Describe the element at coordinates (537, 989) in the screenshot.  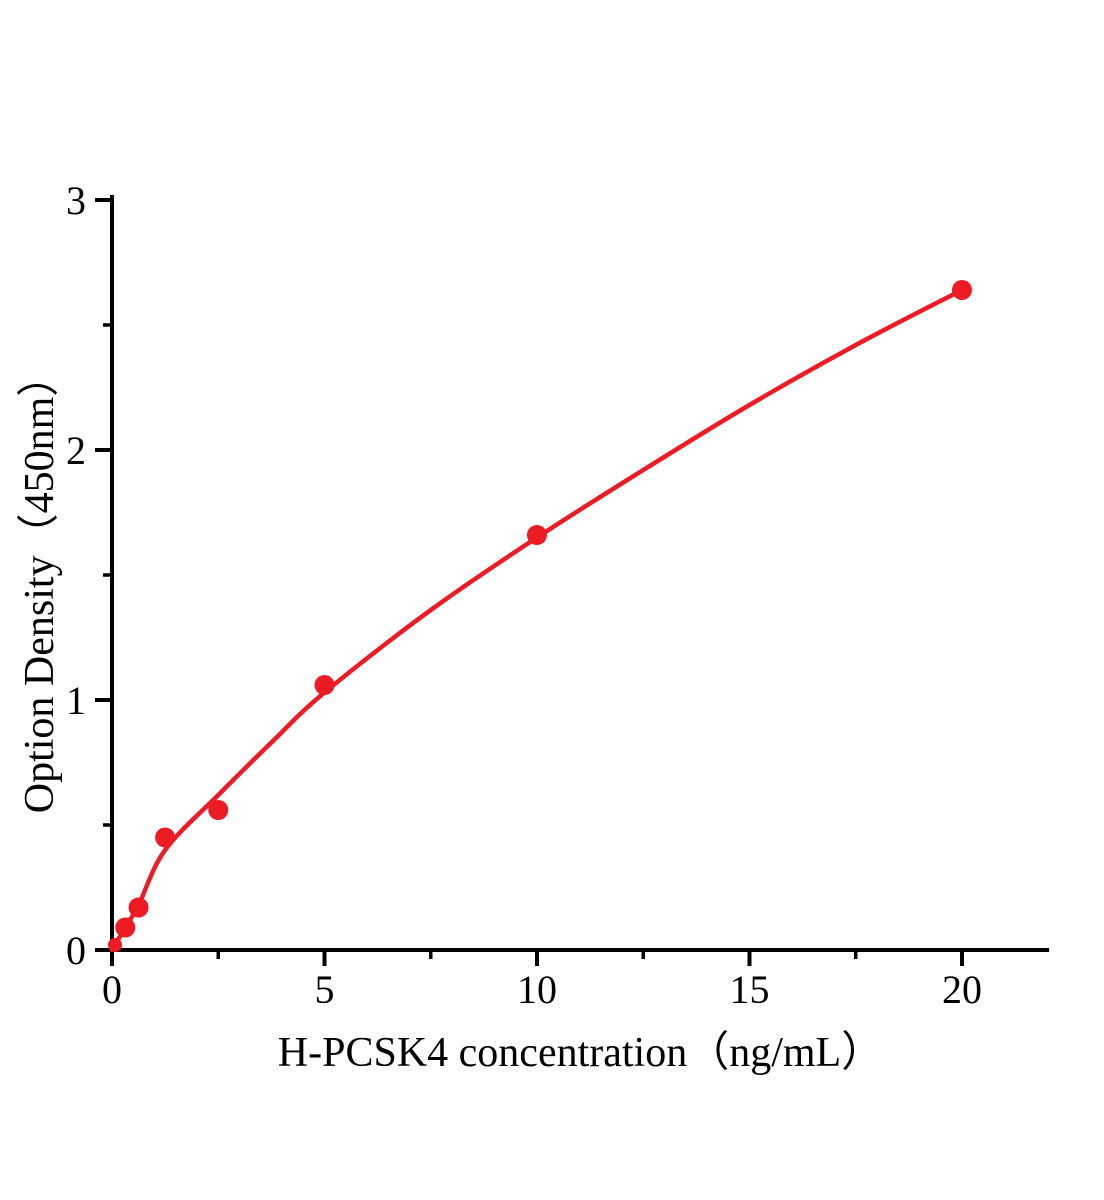
I see `x-tick-label: 10` at that location.